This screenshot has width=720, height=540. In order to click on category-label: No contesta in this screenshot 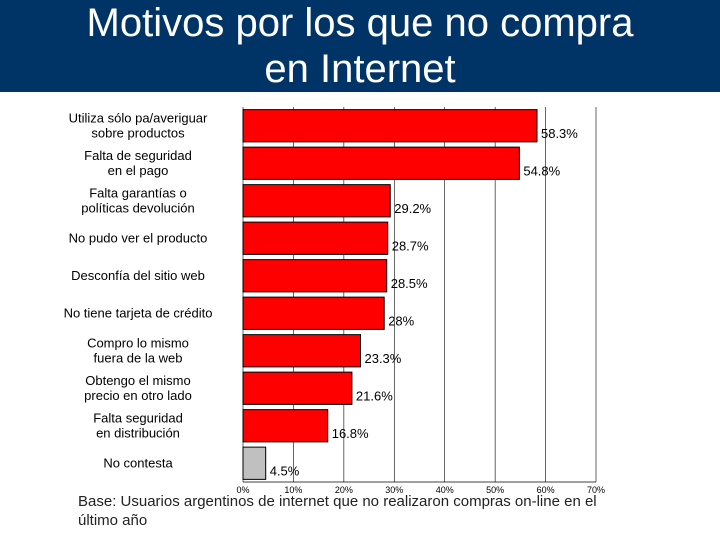, I will do `click(138, 462)`.